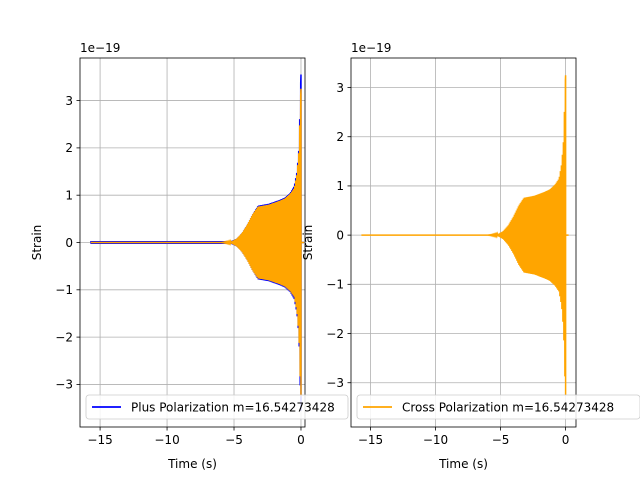  Describe the element at coordinates (233, 408) in the screenshot. I see `legend-label-plus: Plus Polarization m=16.54273428` at that location.